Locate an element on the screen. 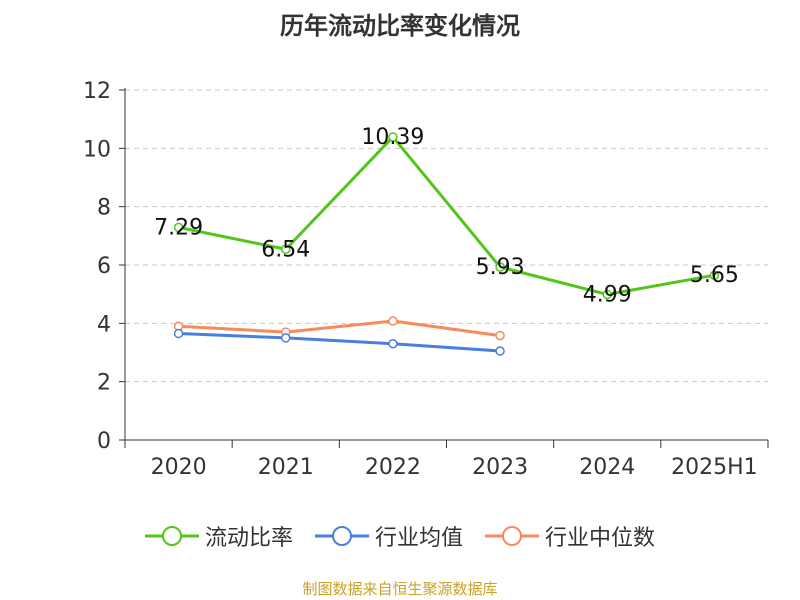  legend: 流动比率 行业均值 行业中位数 is located at coordinates (400, 536).